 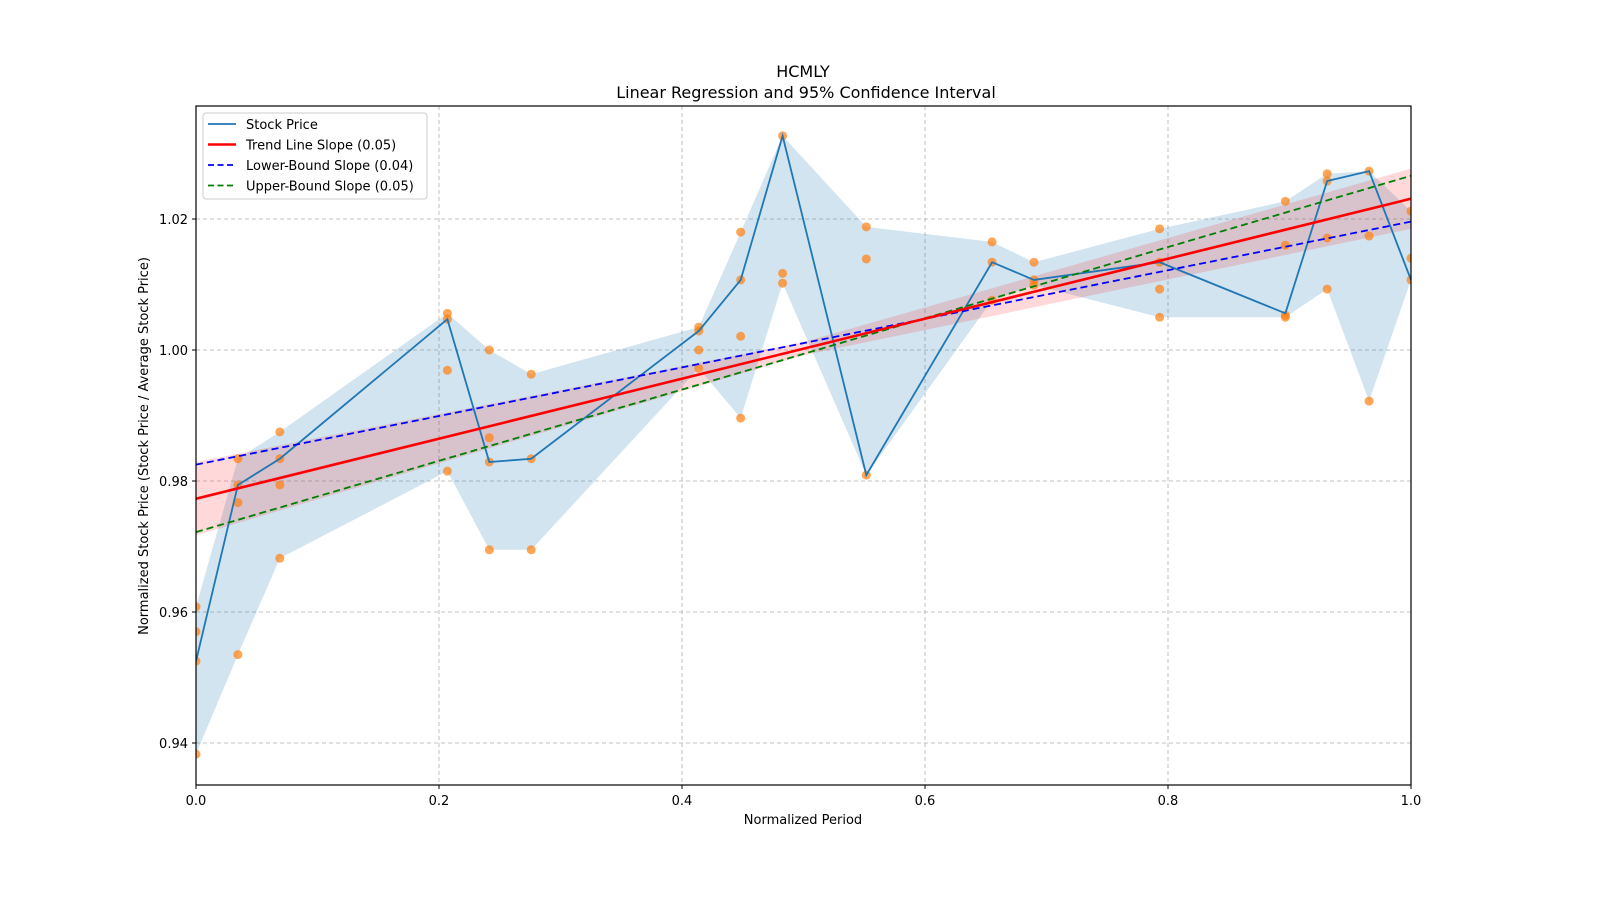 What do you see at coordinates (925, 801) in the screenshot?
I see `x-tick-label: 0.6` at bounding box center [925, 801].